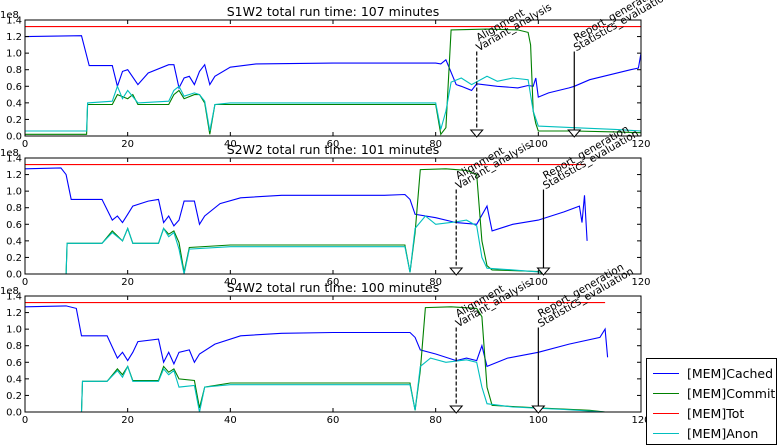  I want to click on y-tick-label-1-3: 0.6, so click(14, 225).